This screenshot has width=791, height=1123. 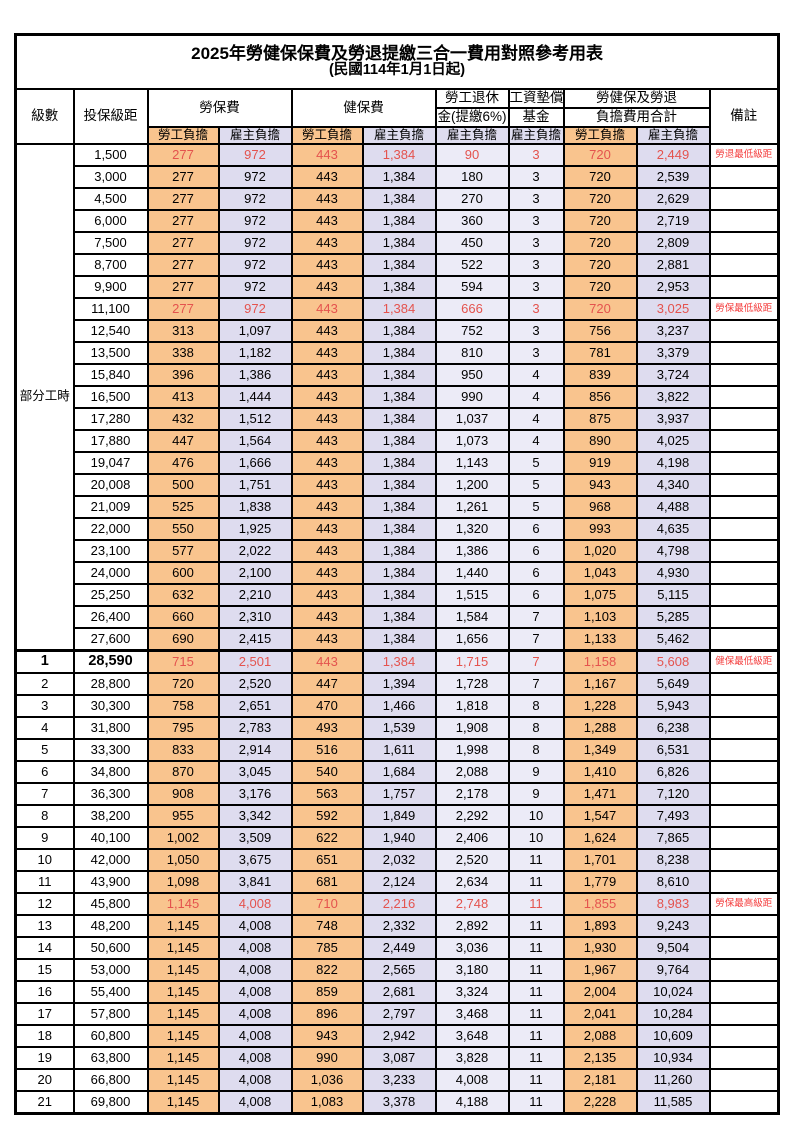 What do you see at coordinates (600, 1014) in the screenshot?
I see `cell-total-employee: 2,041` at bounding box center [600, 1014].